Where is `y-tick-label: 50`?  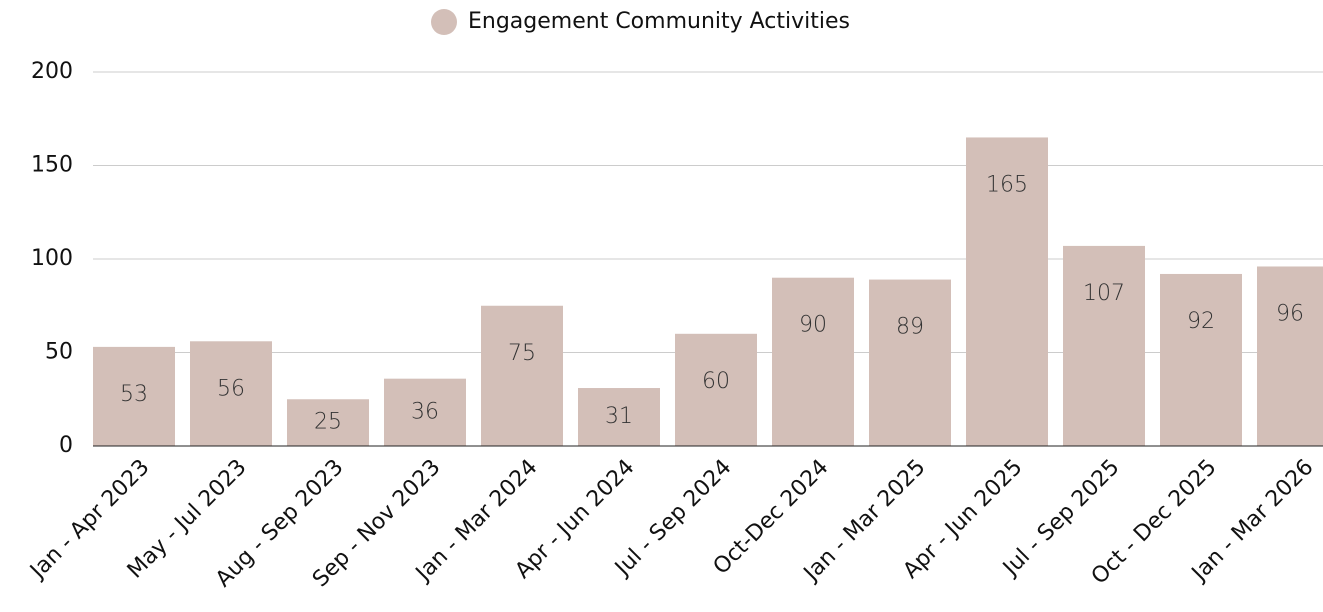
y-tick-label: 50 is located at coordinates (59, 352).